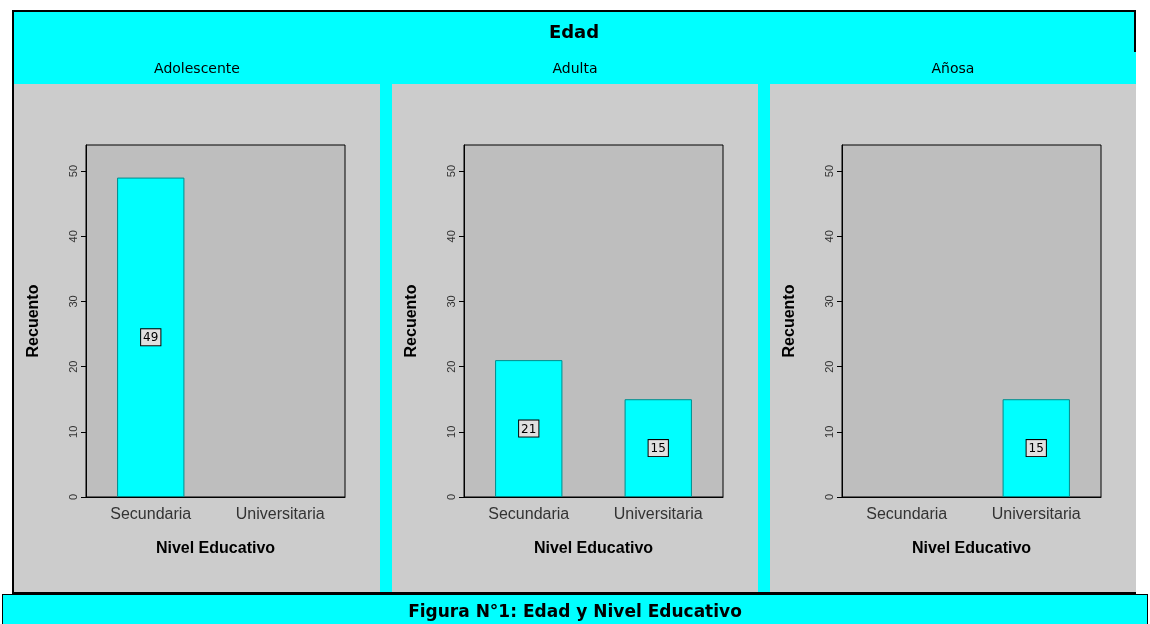 The width and height of the screenshot is (1150, 624). I want to click on chart-title: Añosa, so click(953, 68).